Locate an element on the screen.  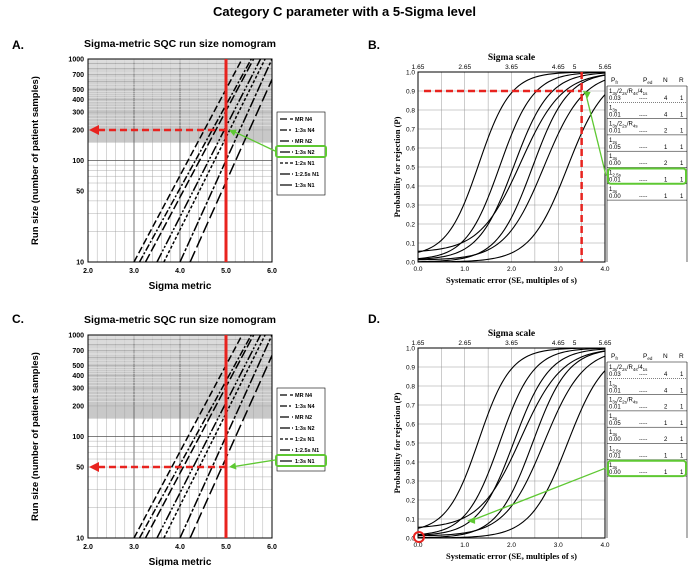
legend-entry-1-3s-n2: 1:3s N2 is located at coordinates (305, 153).